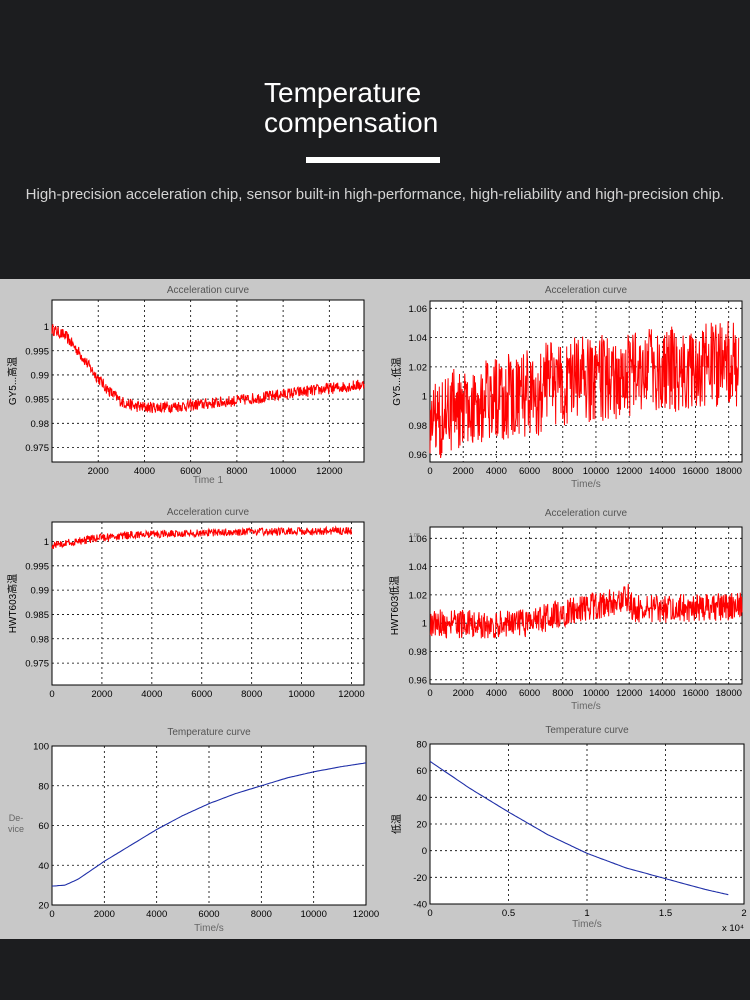  I want to click on title-line-1: Temperature, so click(343, 92).